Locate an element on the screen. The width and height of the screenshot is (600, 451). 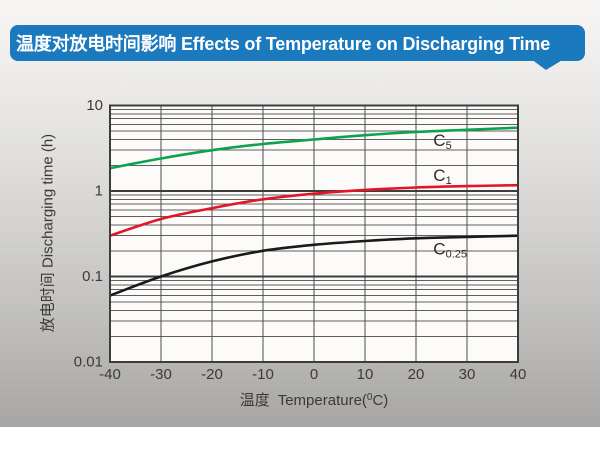
x-axis-title: 温度 Temperature(0C) is located at coordinates (314, 399).